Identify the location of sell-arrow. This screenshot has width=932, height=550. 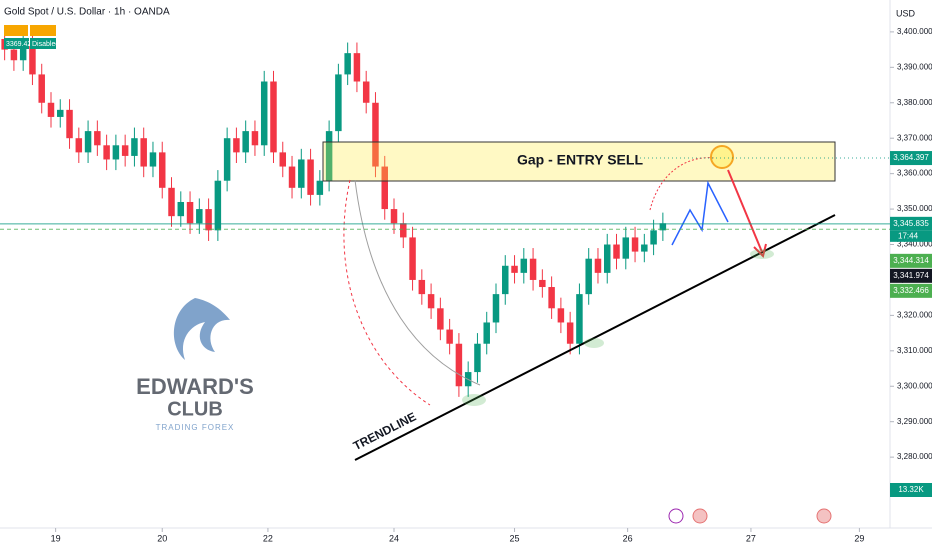
(745, 211).